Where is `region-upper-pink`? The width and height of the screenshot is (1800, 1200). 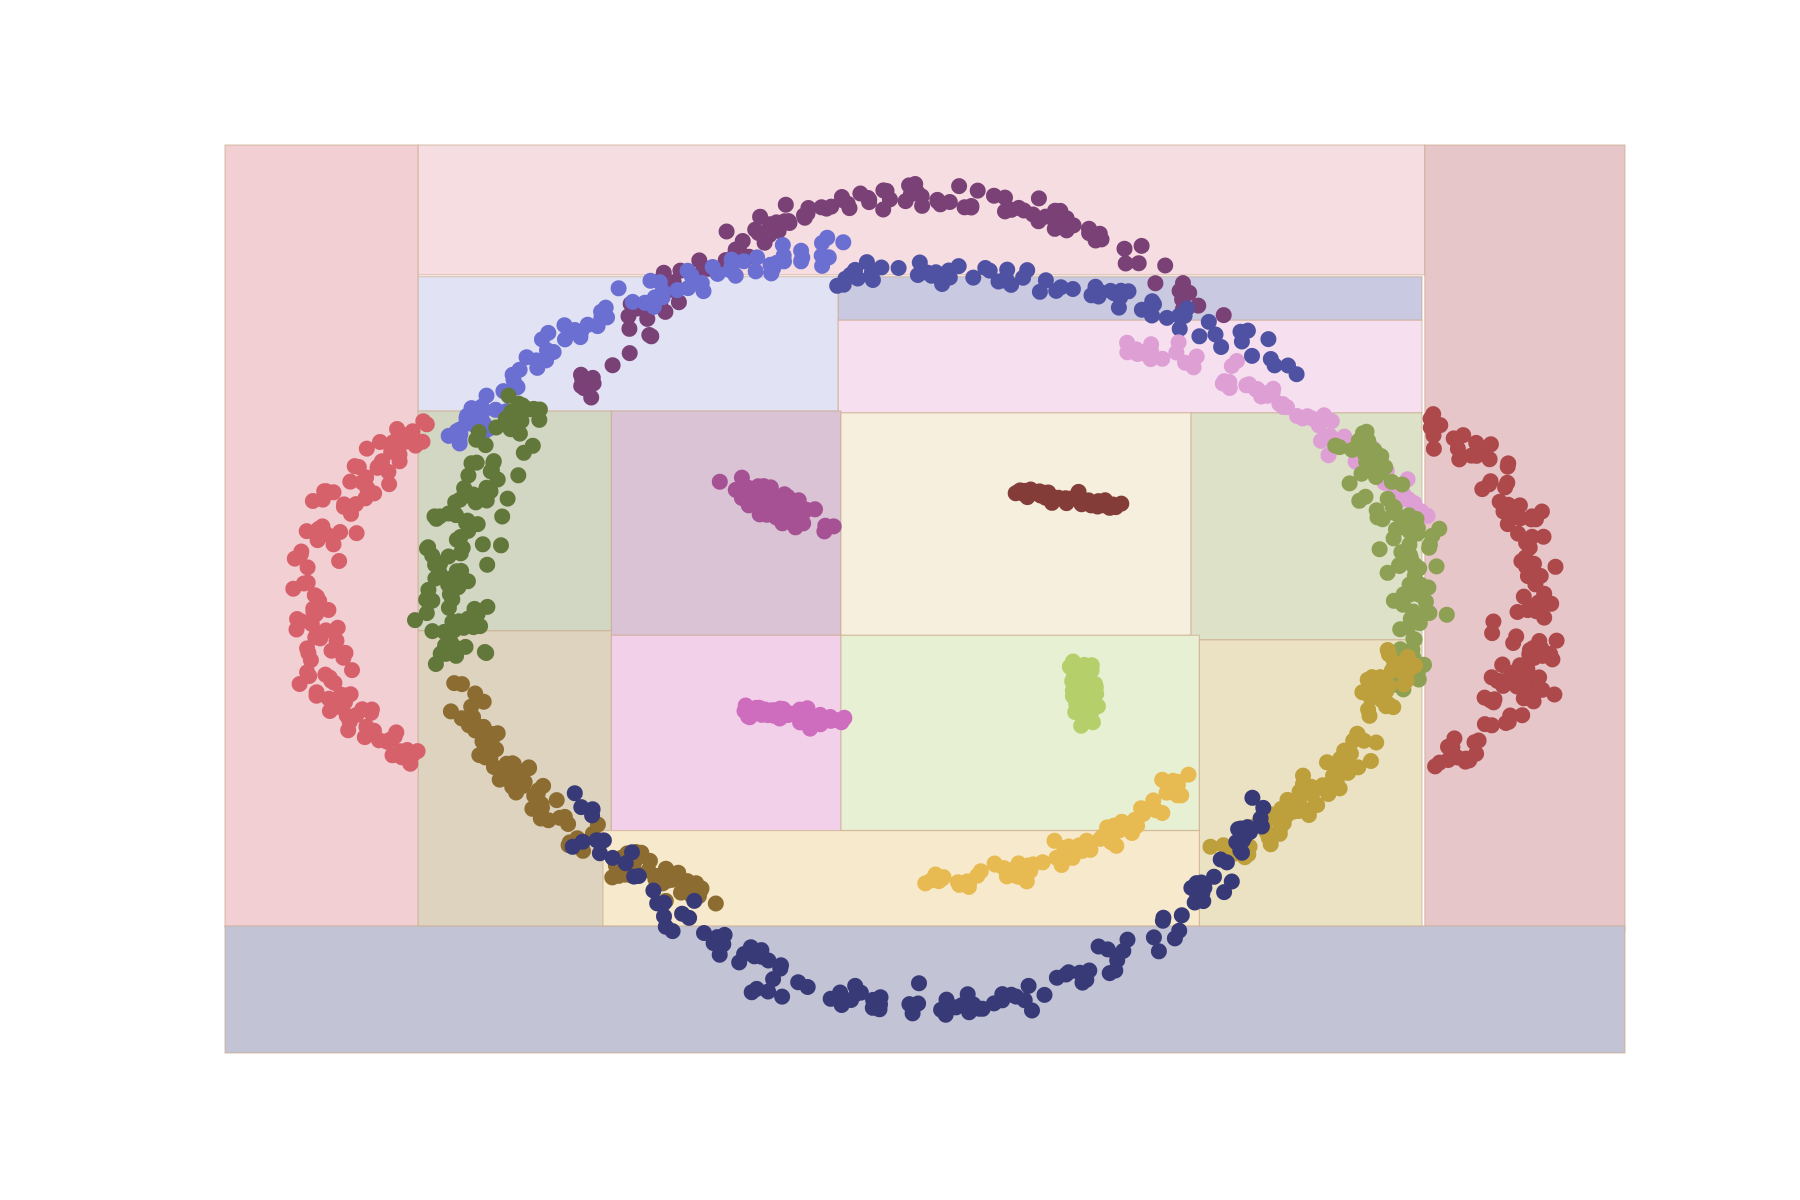
region-upper-pink is located at coordinates (1130, 366).